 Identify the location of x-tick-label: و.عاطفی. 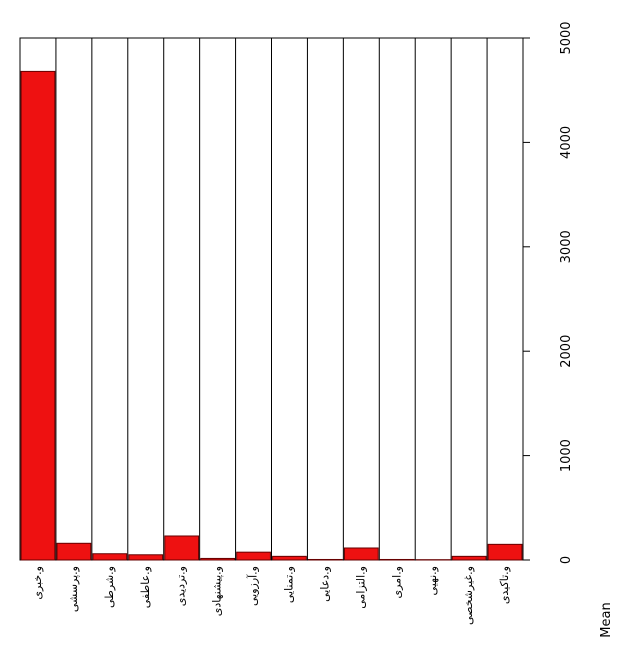
(145, 587).